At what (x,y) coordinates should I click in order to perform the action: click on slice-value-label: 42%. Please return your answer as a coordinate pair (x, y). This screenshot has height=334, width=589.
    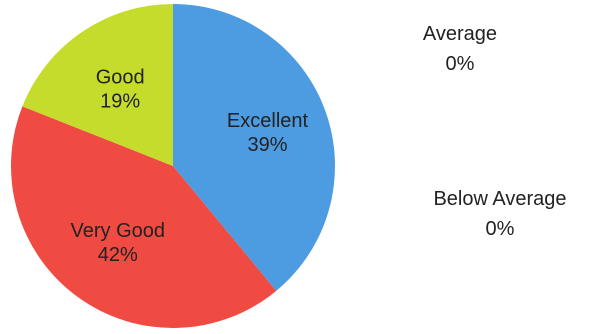
    Looking at the image, I should click on (118, 255).